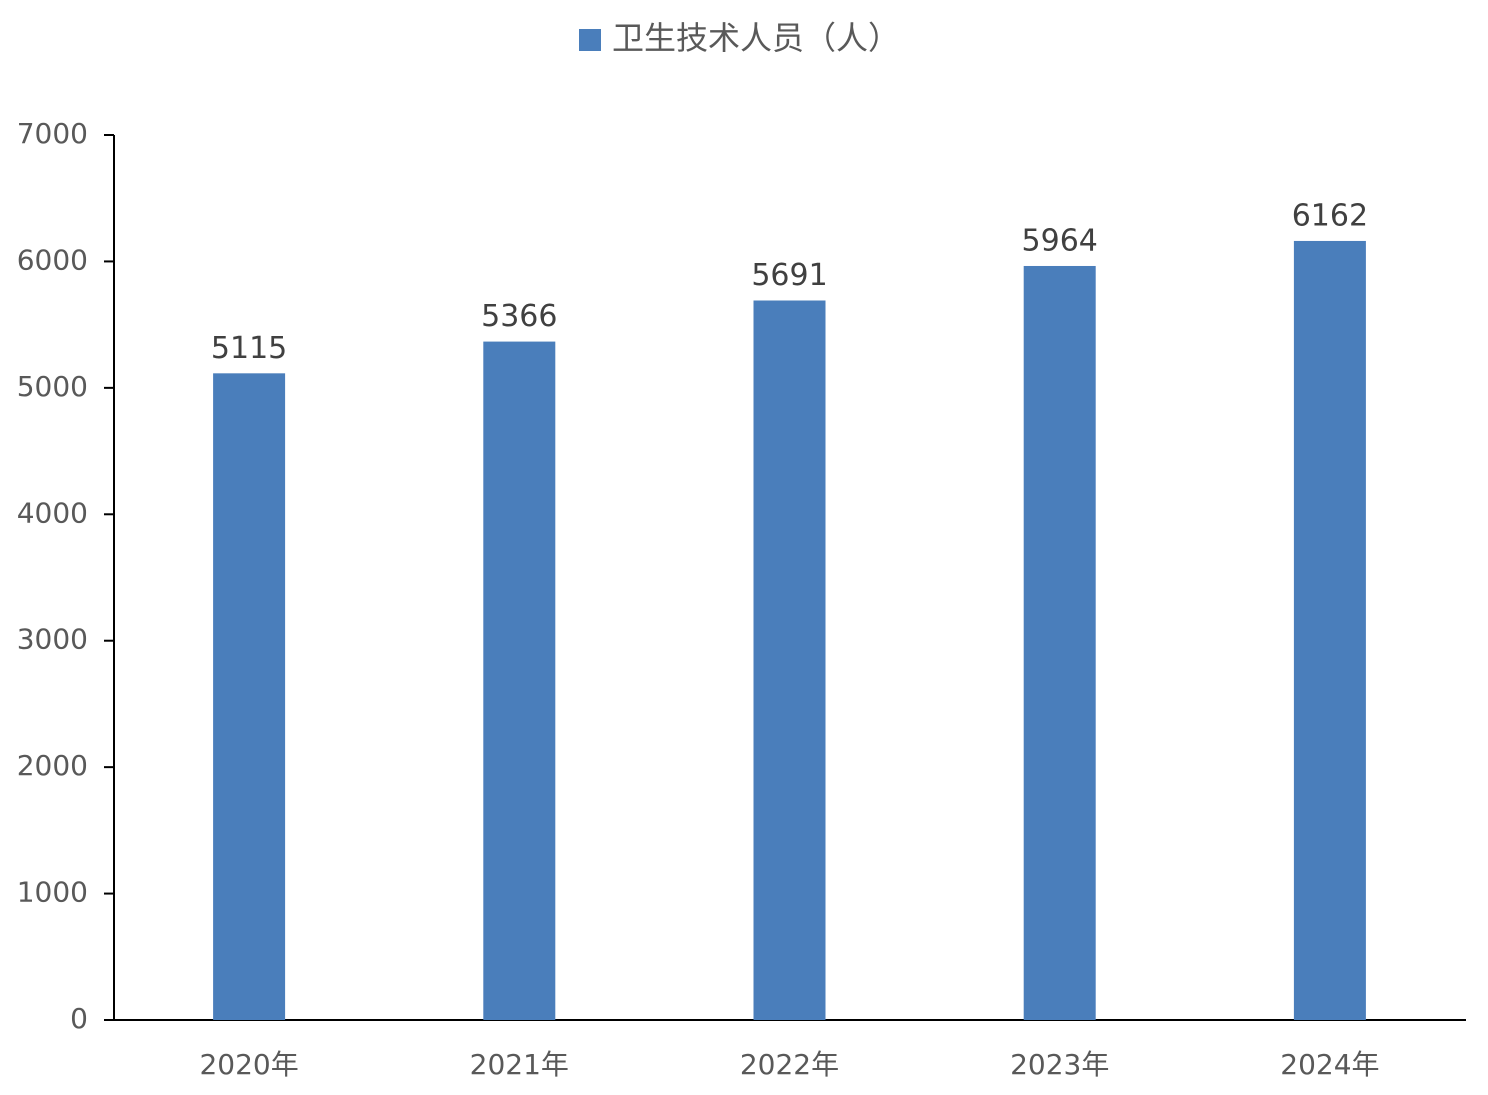 The width and height of the screenshot is (1488, 1095). What do you see at coordinates (756, 38) in the screenshot?
I see `legend-label: 卫生技术人员（人）` at bounding box center [756, 38].